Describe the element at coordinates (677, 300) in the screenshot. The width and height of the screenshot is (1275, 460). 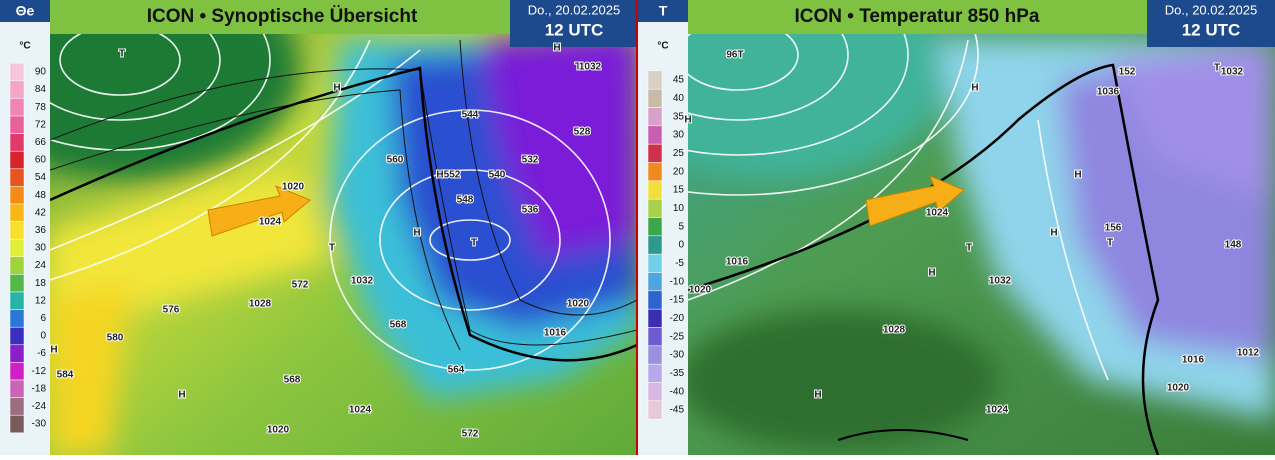
I see `legend-label: -15` at that location.